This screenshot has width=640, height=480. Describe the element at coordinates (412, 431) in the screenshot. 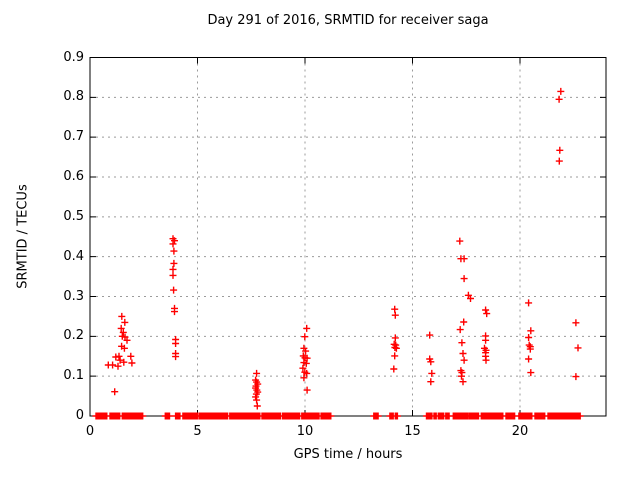

I see `x-tick-label: 15` at that location.